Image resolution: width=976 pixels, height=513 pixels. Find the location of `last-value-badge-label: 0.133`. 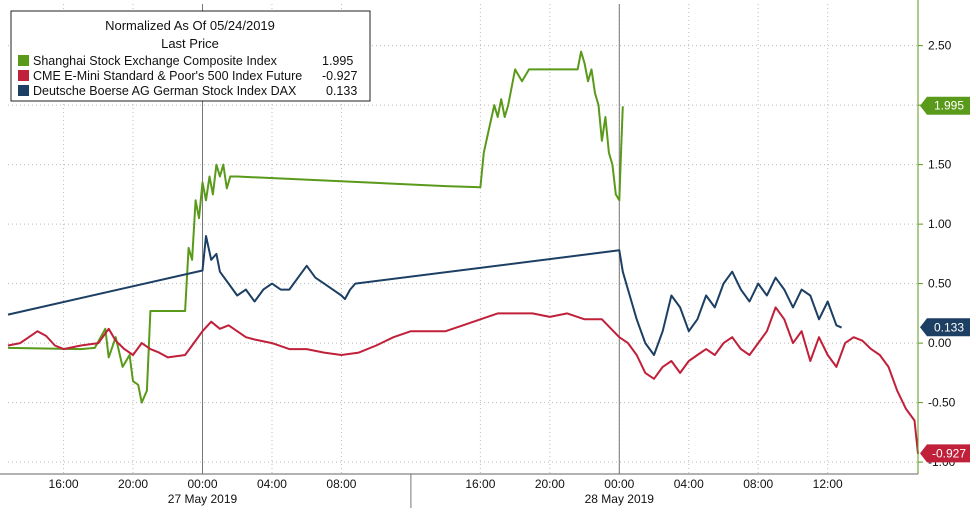

last-value-badge-label: 0.133 is located at coordinates (949, 327).